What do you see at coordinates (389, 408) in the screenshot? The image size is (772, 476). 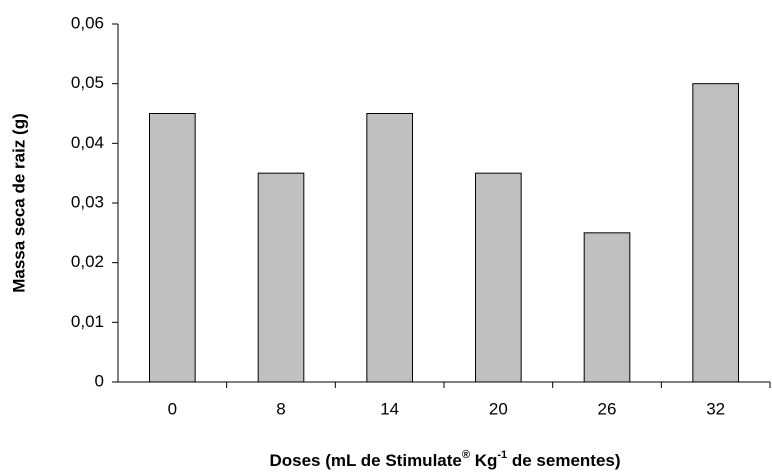 I see `x-tick-label: 14` at bounding box center [389, 408].